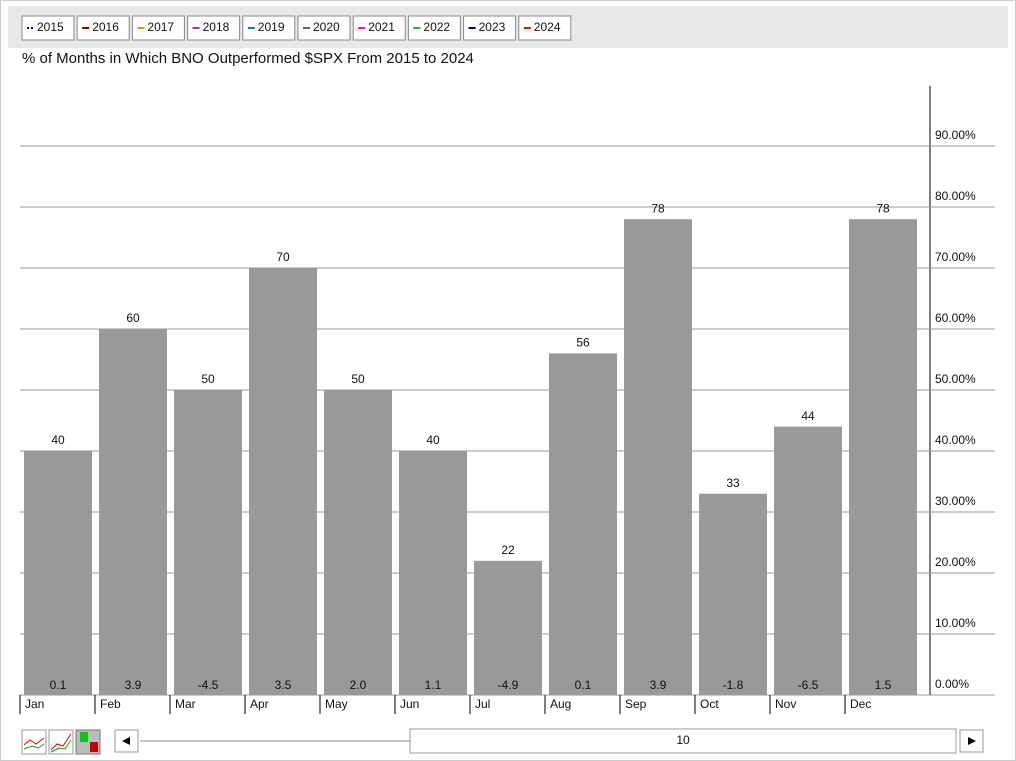 Image resolution: width=1016 pixels, height=761 pixels. Describe the element at coordinates (955, 562) in the screenshot. I see `y-tick-label: 20.00%` at that location.